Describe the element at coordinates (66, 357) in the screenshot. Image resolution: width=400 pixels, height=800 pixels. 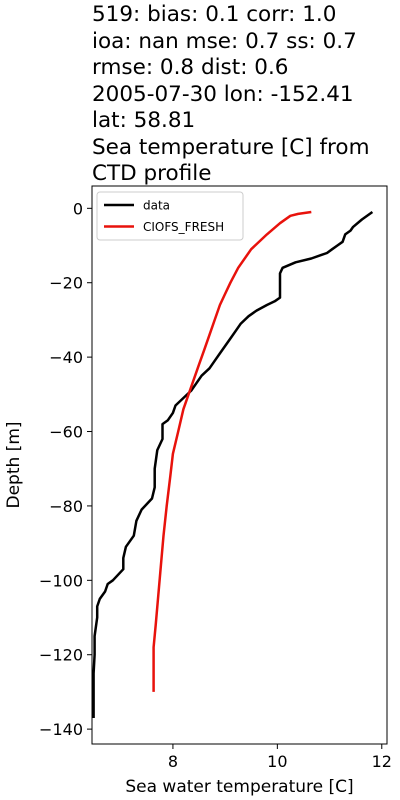
I see `y-tick-label: −40` at that location.